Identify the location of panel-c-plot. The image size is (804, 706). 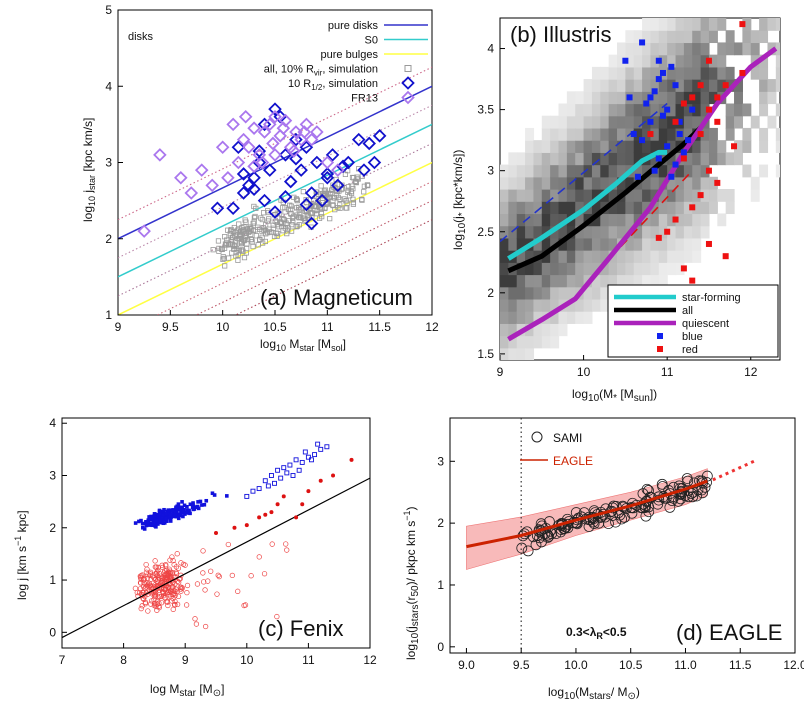
(216, 540).